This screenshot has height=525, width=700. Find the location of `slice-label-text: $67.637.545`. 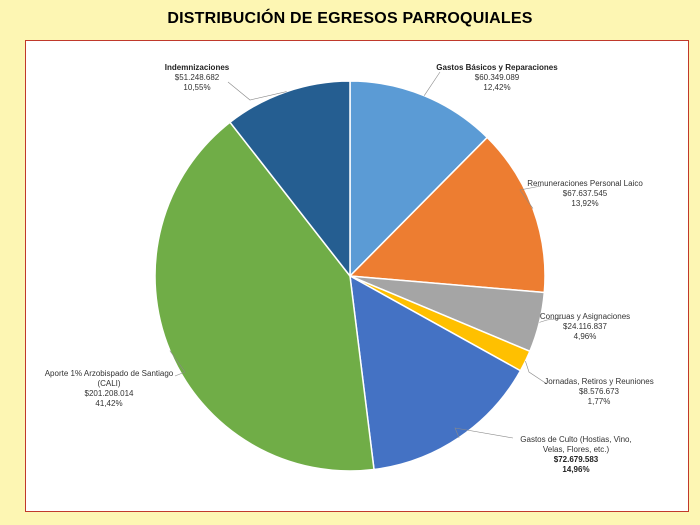

slice-label-text: $67.637.545 is located at coordinates (585, 193).